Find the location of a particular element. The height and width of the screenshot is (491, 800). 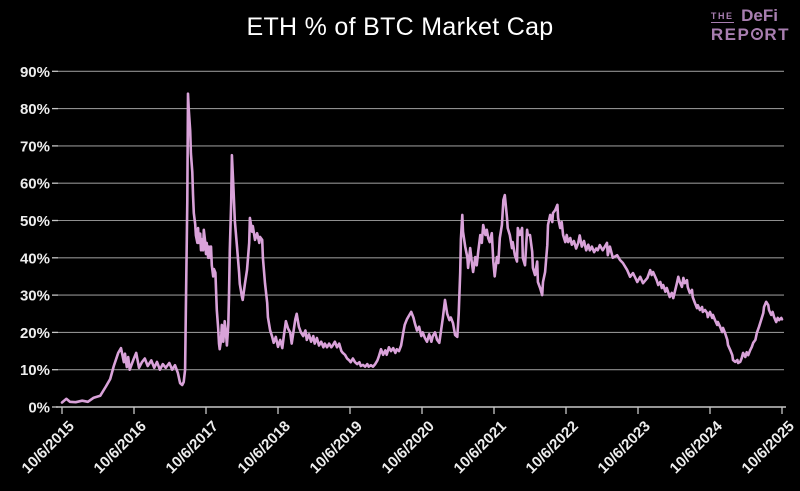

x-axis-label: 10/6/2017 is located at coordinates (192, 447).